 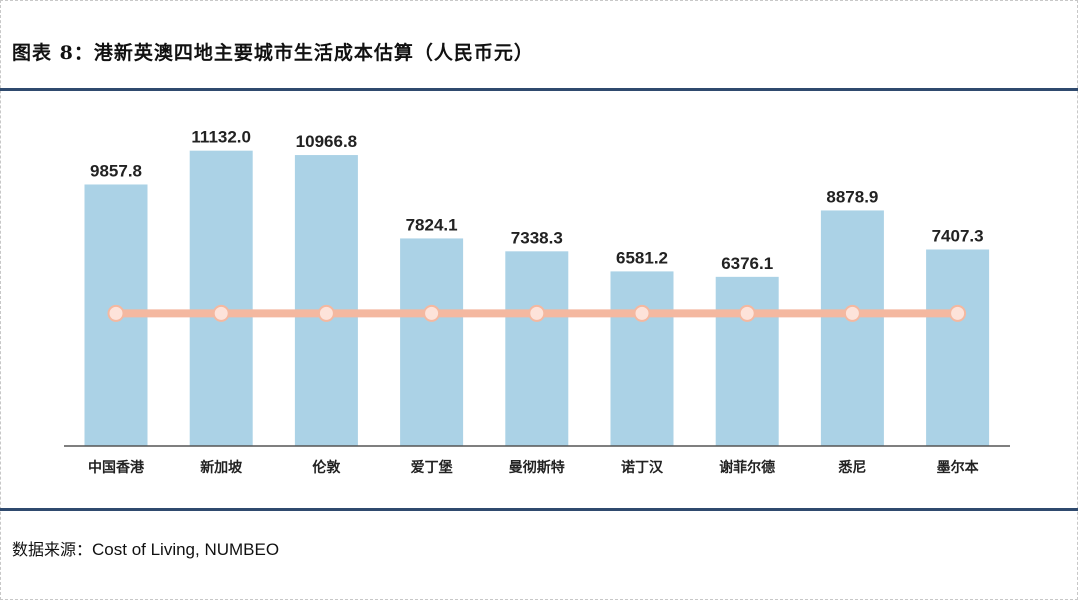 I want to click on category-label: 诺丁汉, so click(x=642, y=467).